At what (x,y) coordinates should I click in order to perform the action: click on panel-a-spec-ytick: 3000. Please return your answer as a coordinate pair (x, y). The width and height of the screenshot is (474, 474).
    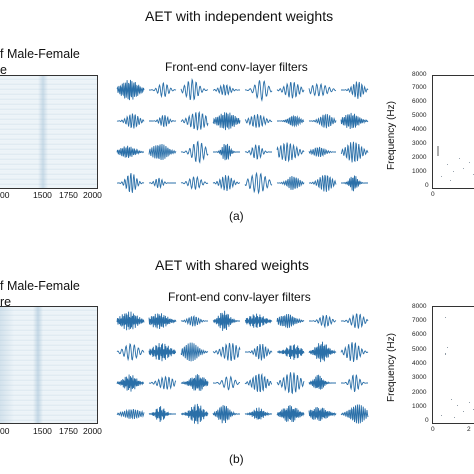
    Looking at the image, I should click on (419, 143).